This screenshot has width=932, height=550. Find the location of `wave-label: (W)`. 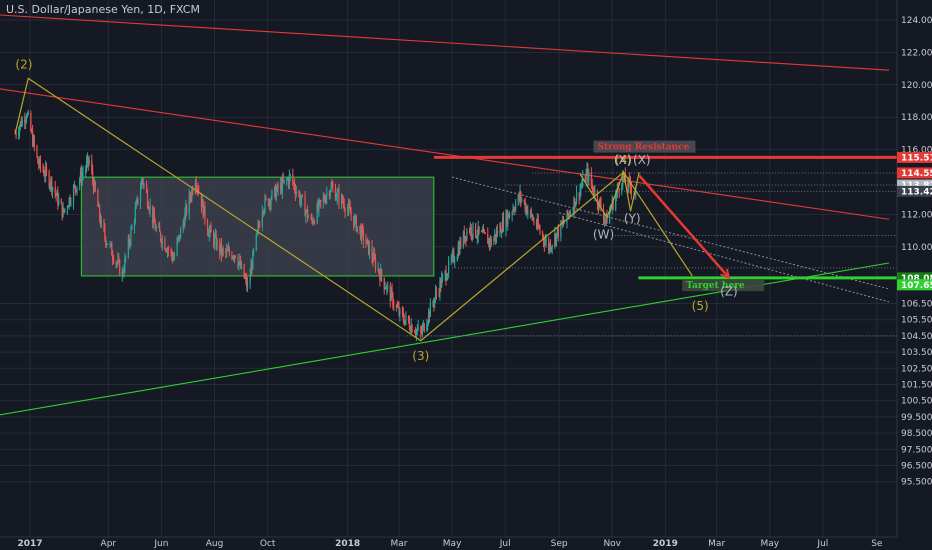

wave-label: (W) is located at coordinates (603, 235).